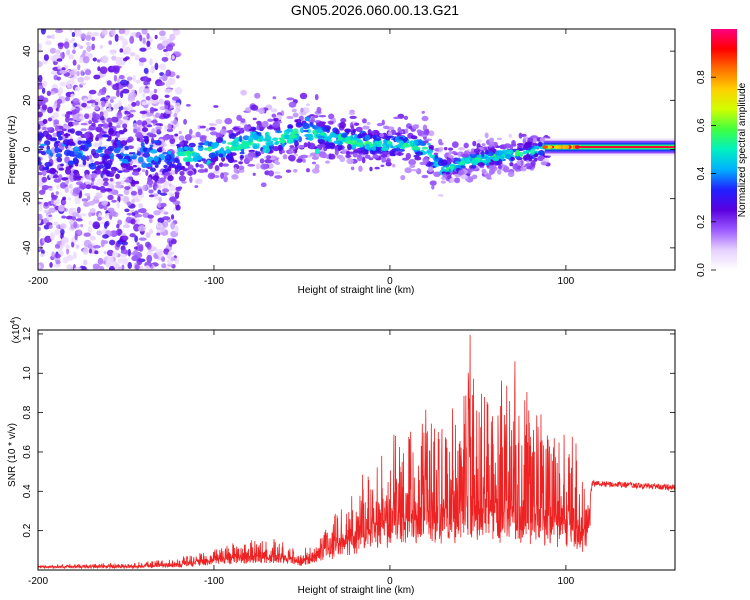  What do you see at coordinates (13, 322) in the screenshot?
I see `snr-exponent-power: 4` at bounding box center [13, 322].